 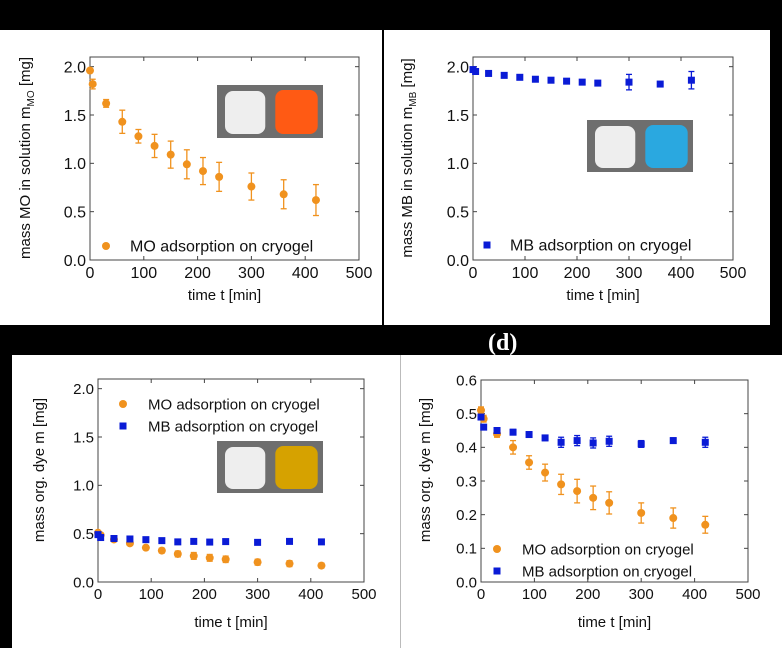 What do you see at coordinates (466, 448) in the screenshot?
I see `y-tick-label: 0.4` at bounding box center [466, 448].